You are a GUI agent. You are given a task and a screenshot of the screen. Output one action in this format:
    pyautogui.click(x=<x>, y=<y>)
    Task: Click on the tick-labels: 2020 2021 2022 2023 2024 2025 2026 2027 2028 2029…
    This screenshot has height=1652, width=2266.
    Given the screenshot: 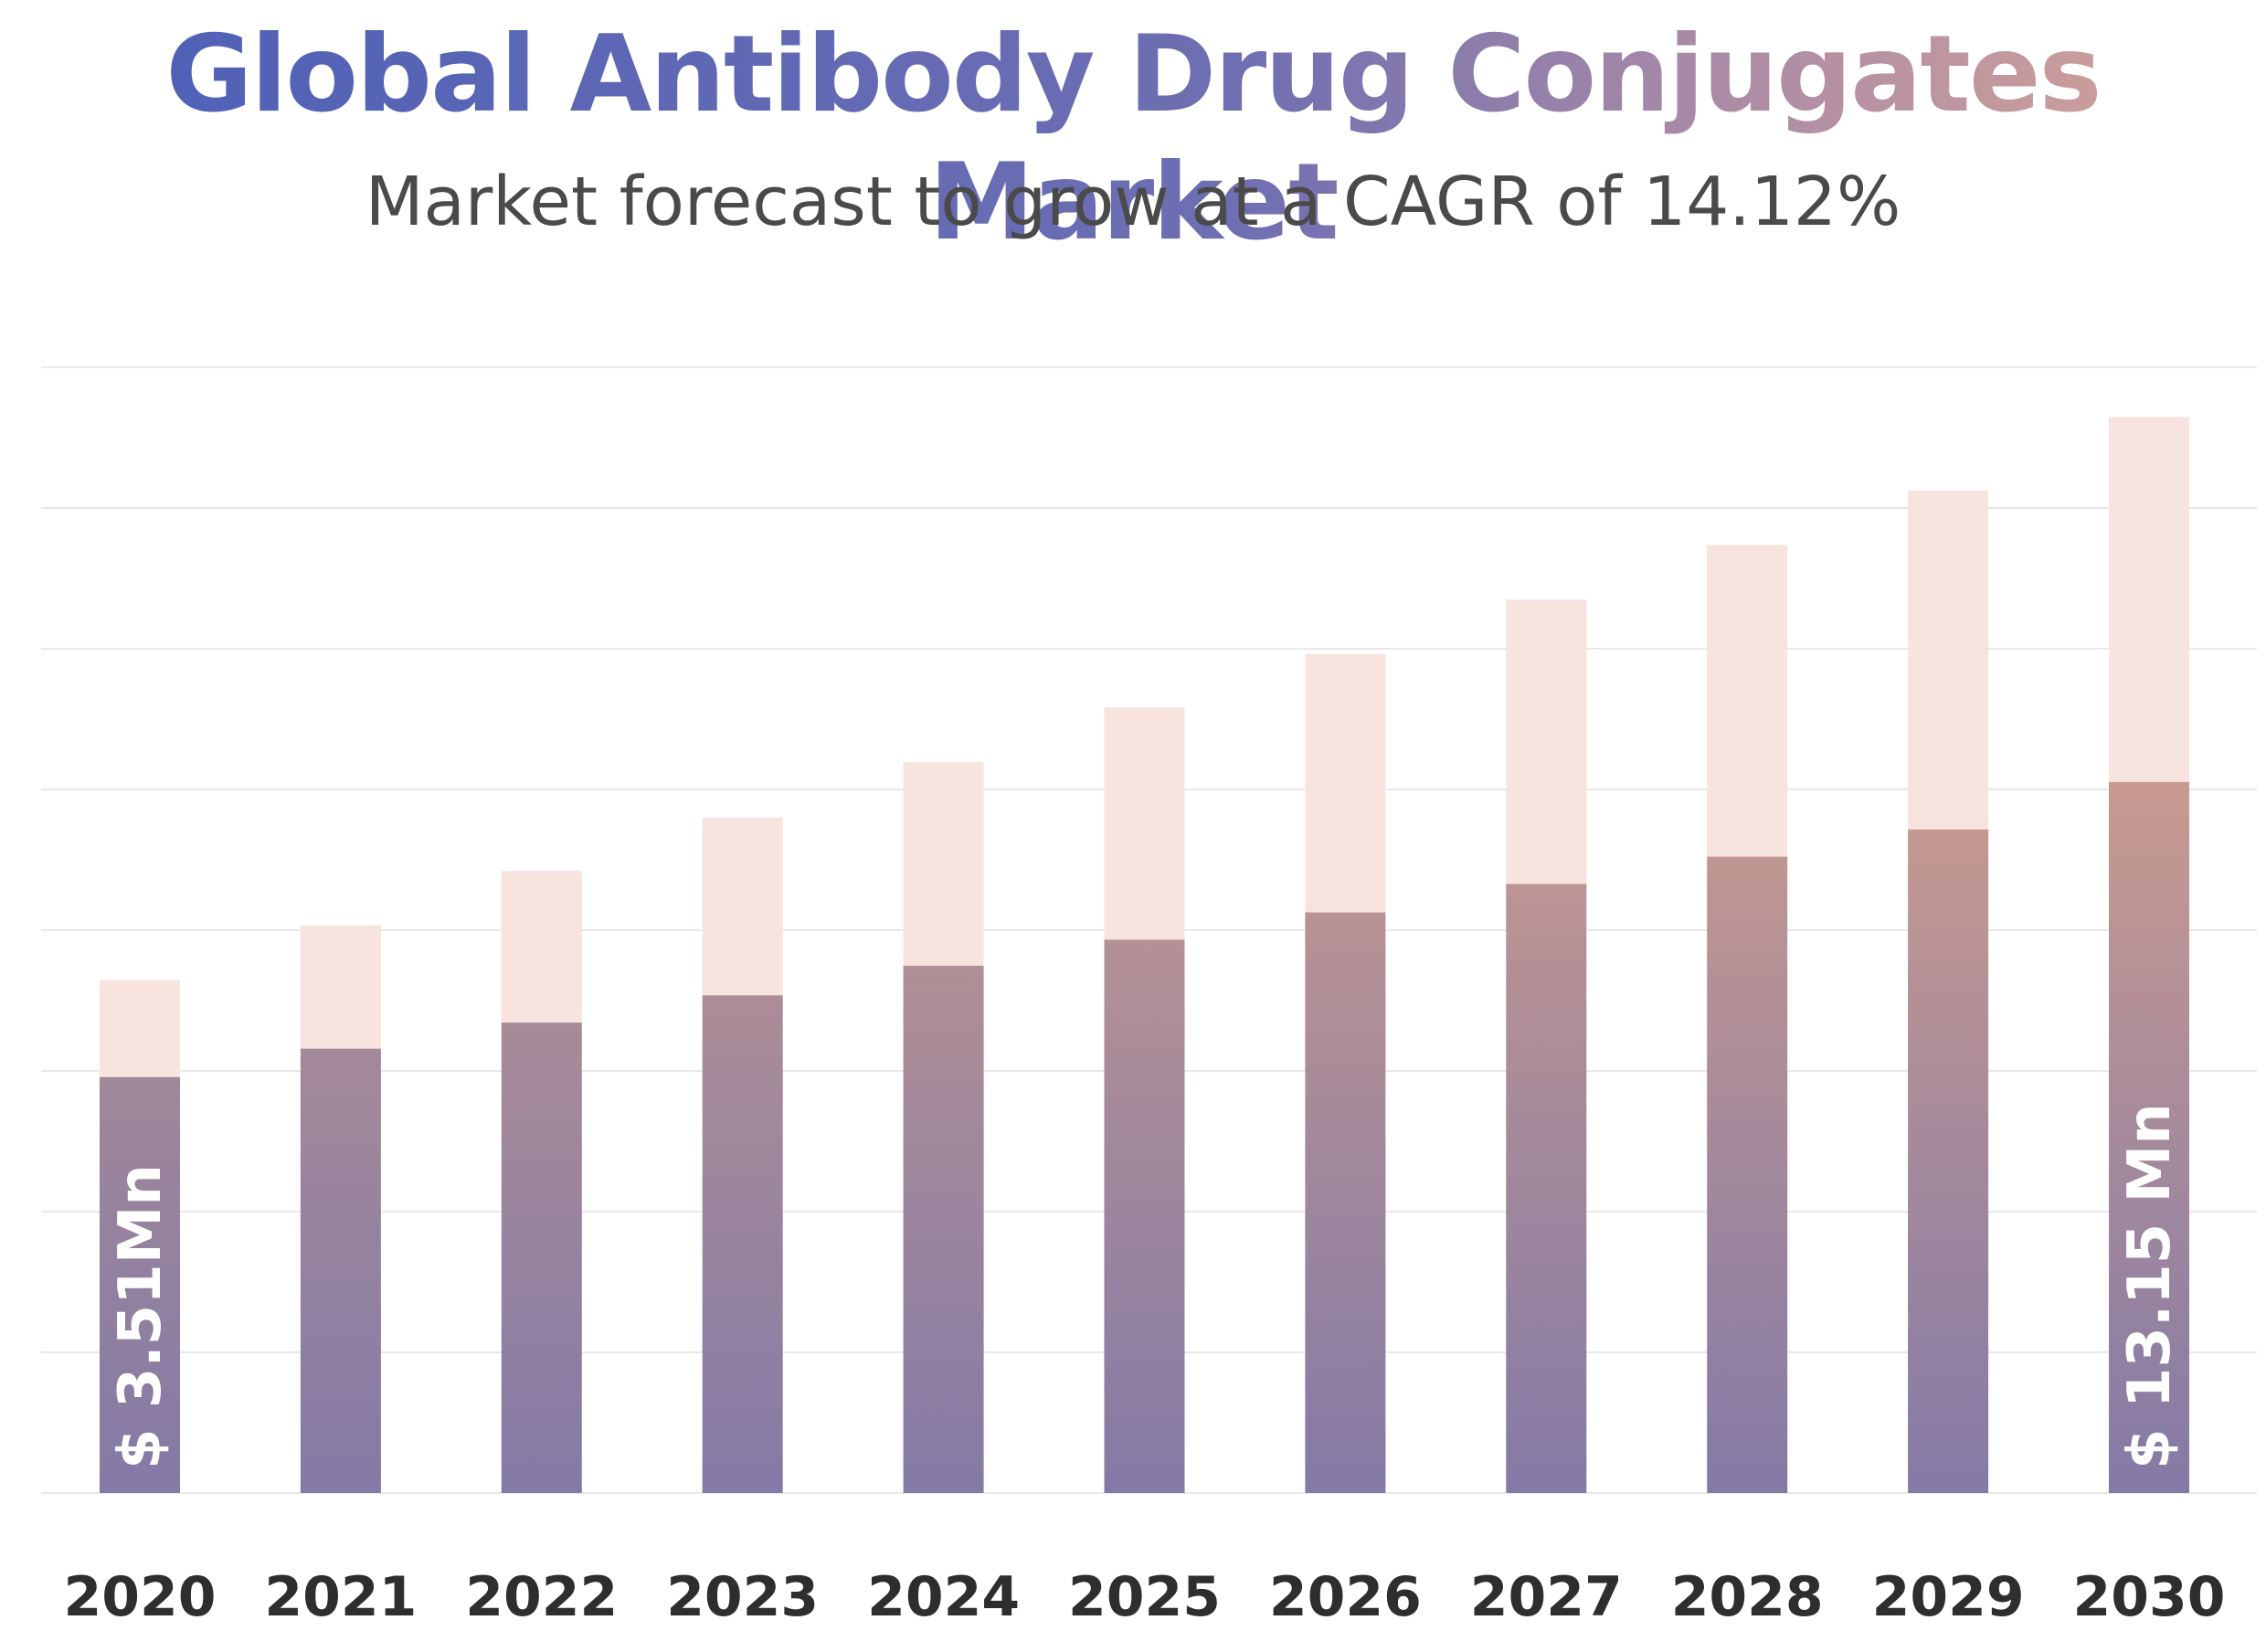 What is the action you would take?
    pyautogui.click(x=1145, y=1597)
    